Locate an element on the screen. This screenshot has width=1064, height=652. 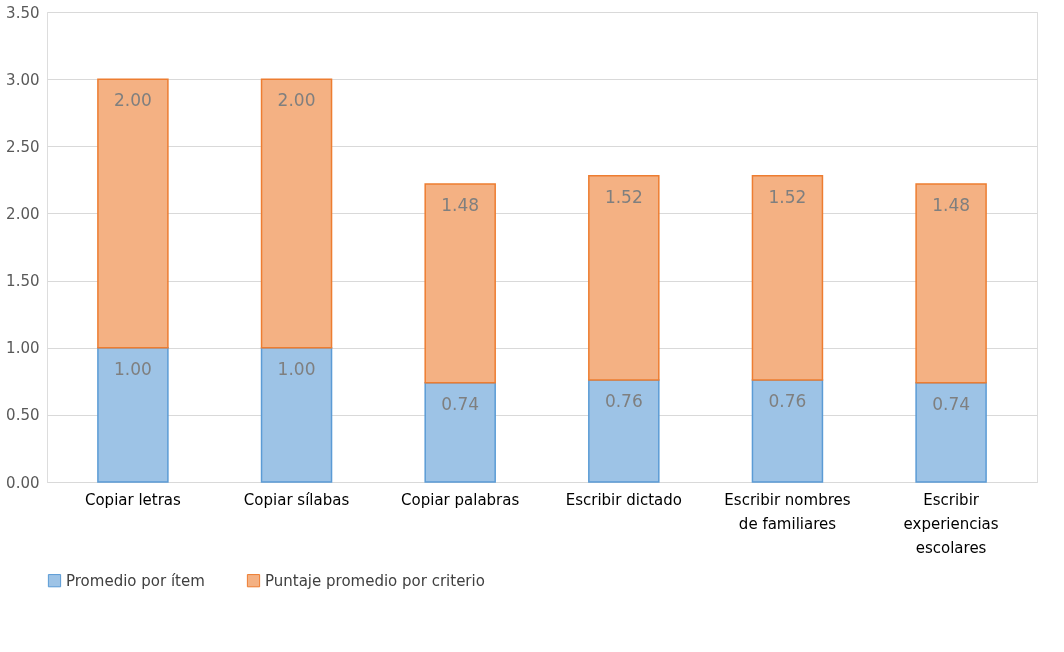
y-tick-label: 2.50 is located at coordinates (23, 146).